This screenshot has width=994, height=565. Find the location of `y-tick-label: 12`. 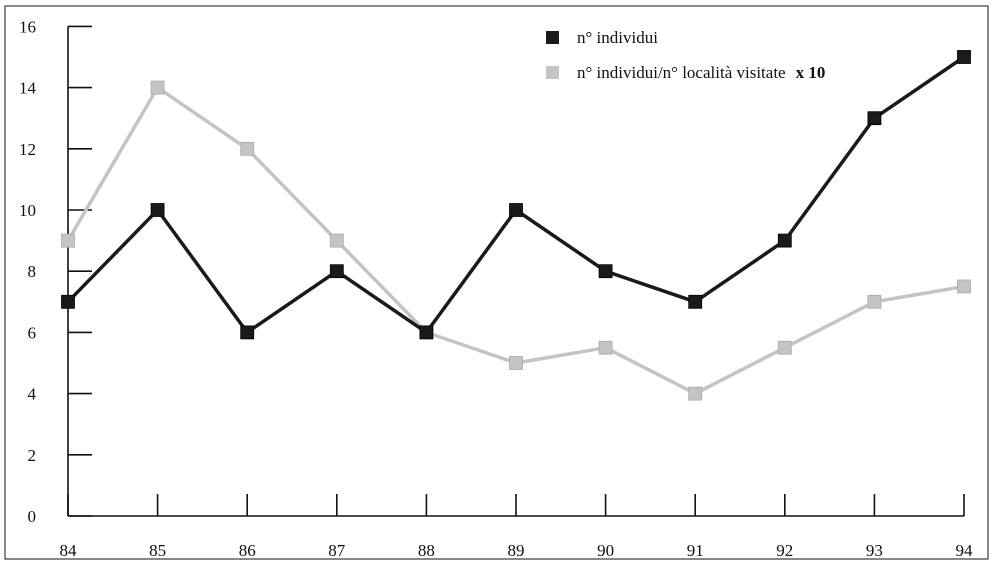

y-tick-label: 12 is located at coordinates (27, 149).